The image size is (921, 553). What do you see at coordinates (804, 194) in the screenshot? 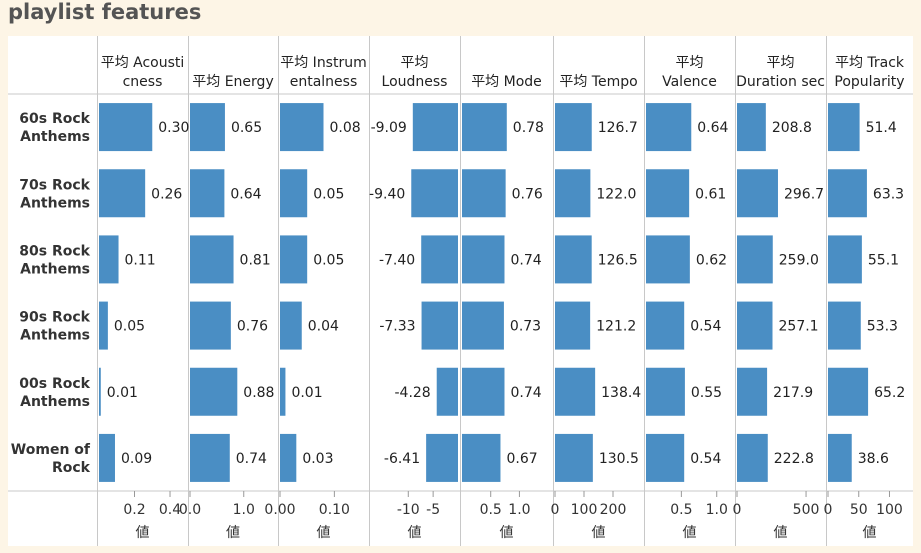
I see `data-label: 296.7` at bounding box center [804, 194].